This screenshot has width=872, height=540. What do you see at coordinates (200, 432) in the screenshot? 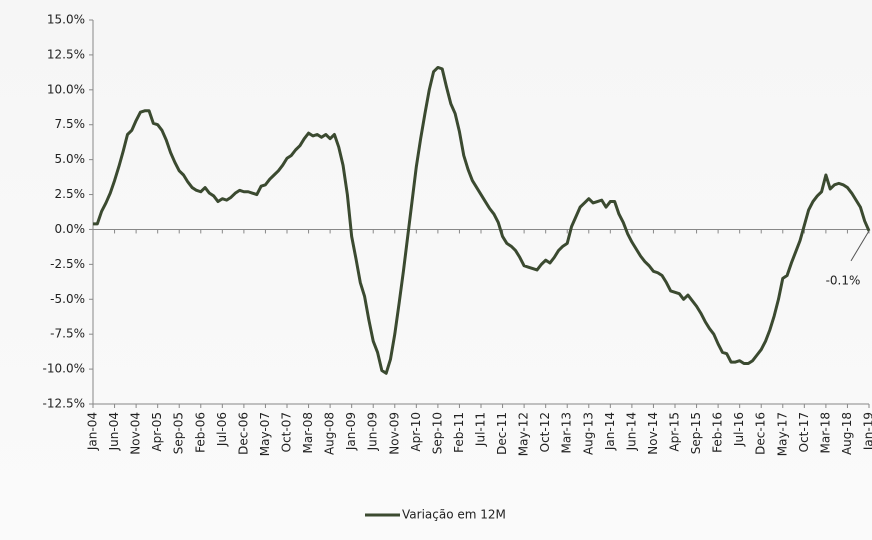
I see `x-tick-label: Feb-06` at bounding box center [200, 432].